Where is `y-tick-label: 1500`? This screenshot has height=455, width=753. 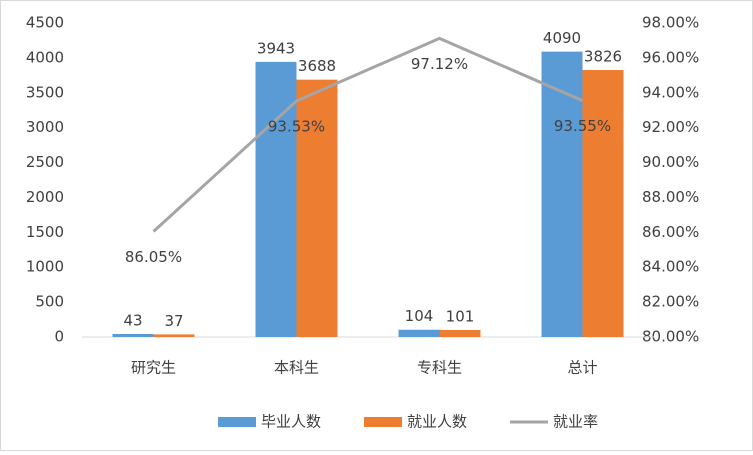 y-tick-label: 1500 is located at coordinates (45, 232).